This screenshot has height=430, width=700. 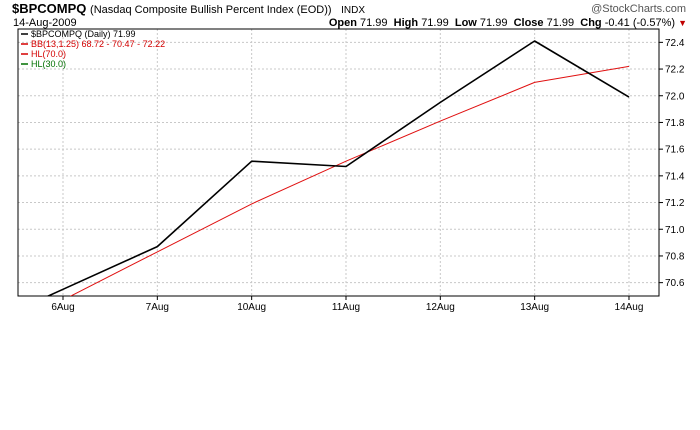 I want to click on chg-label: Chg, so click(x=591, y=23).